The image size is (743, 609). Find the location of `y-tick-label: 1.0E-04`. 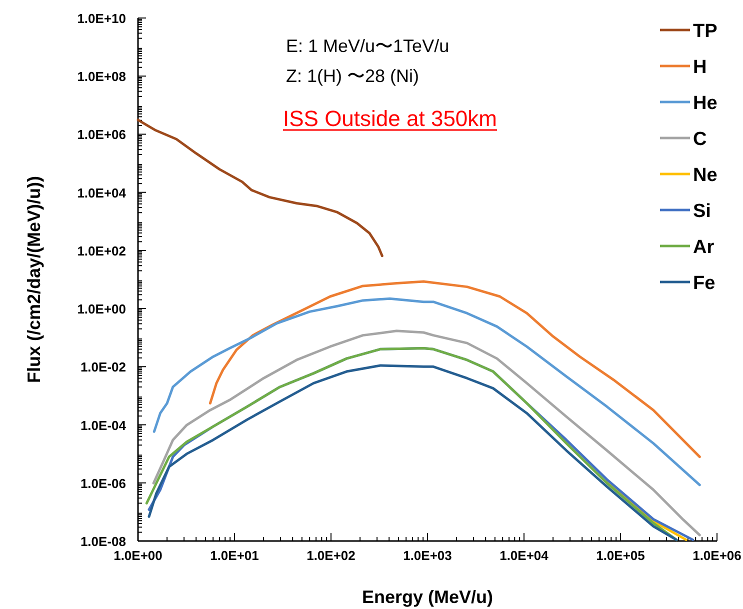

y-tick-label: 1.0E-04 is located at coordinates (103, 425).